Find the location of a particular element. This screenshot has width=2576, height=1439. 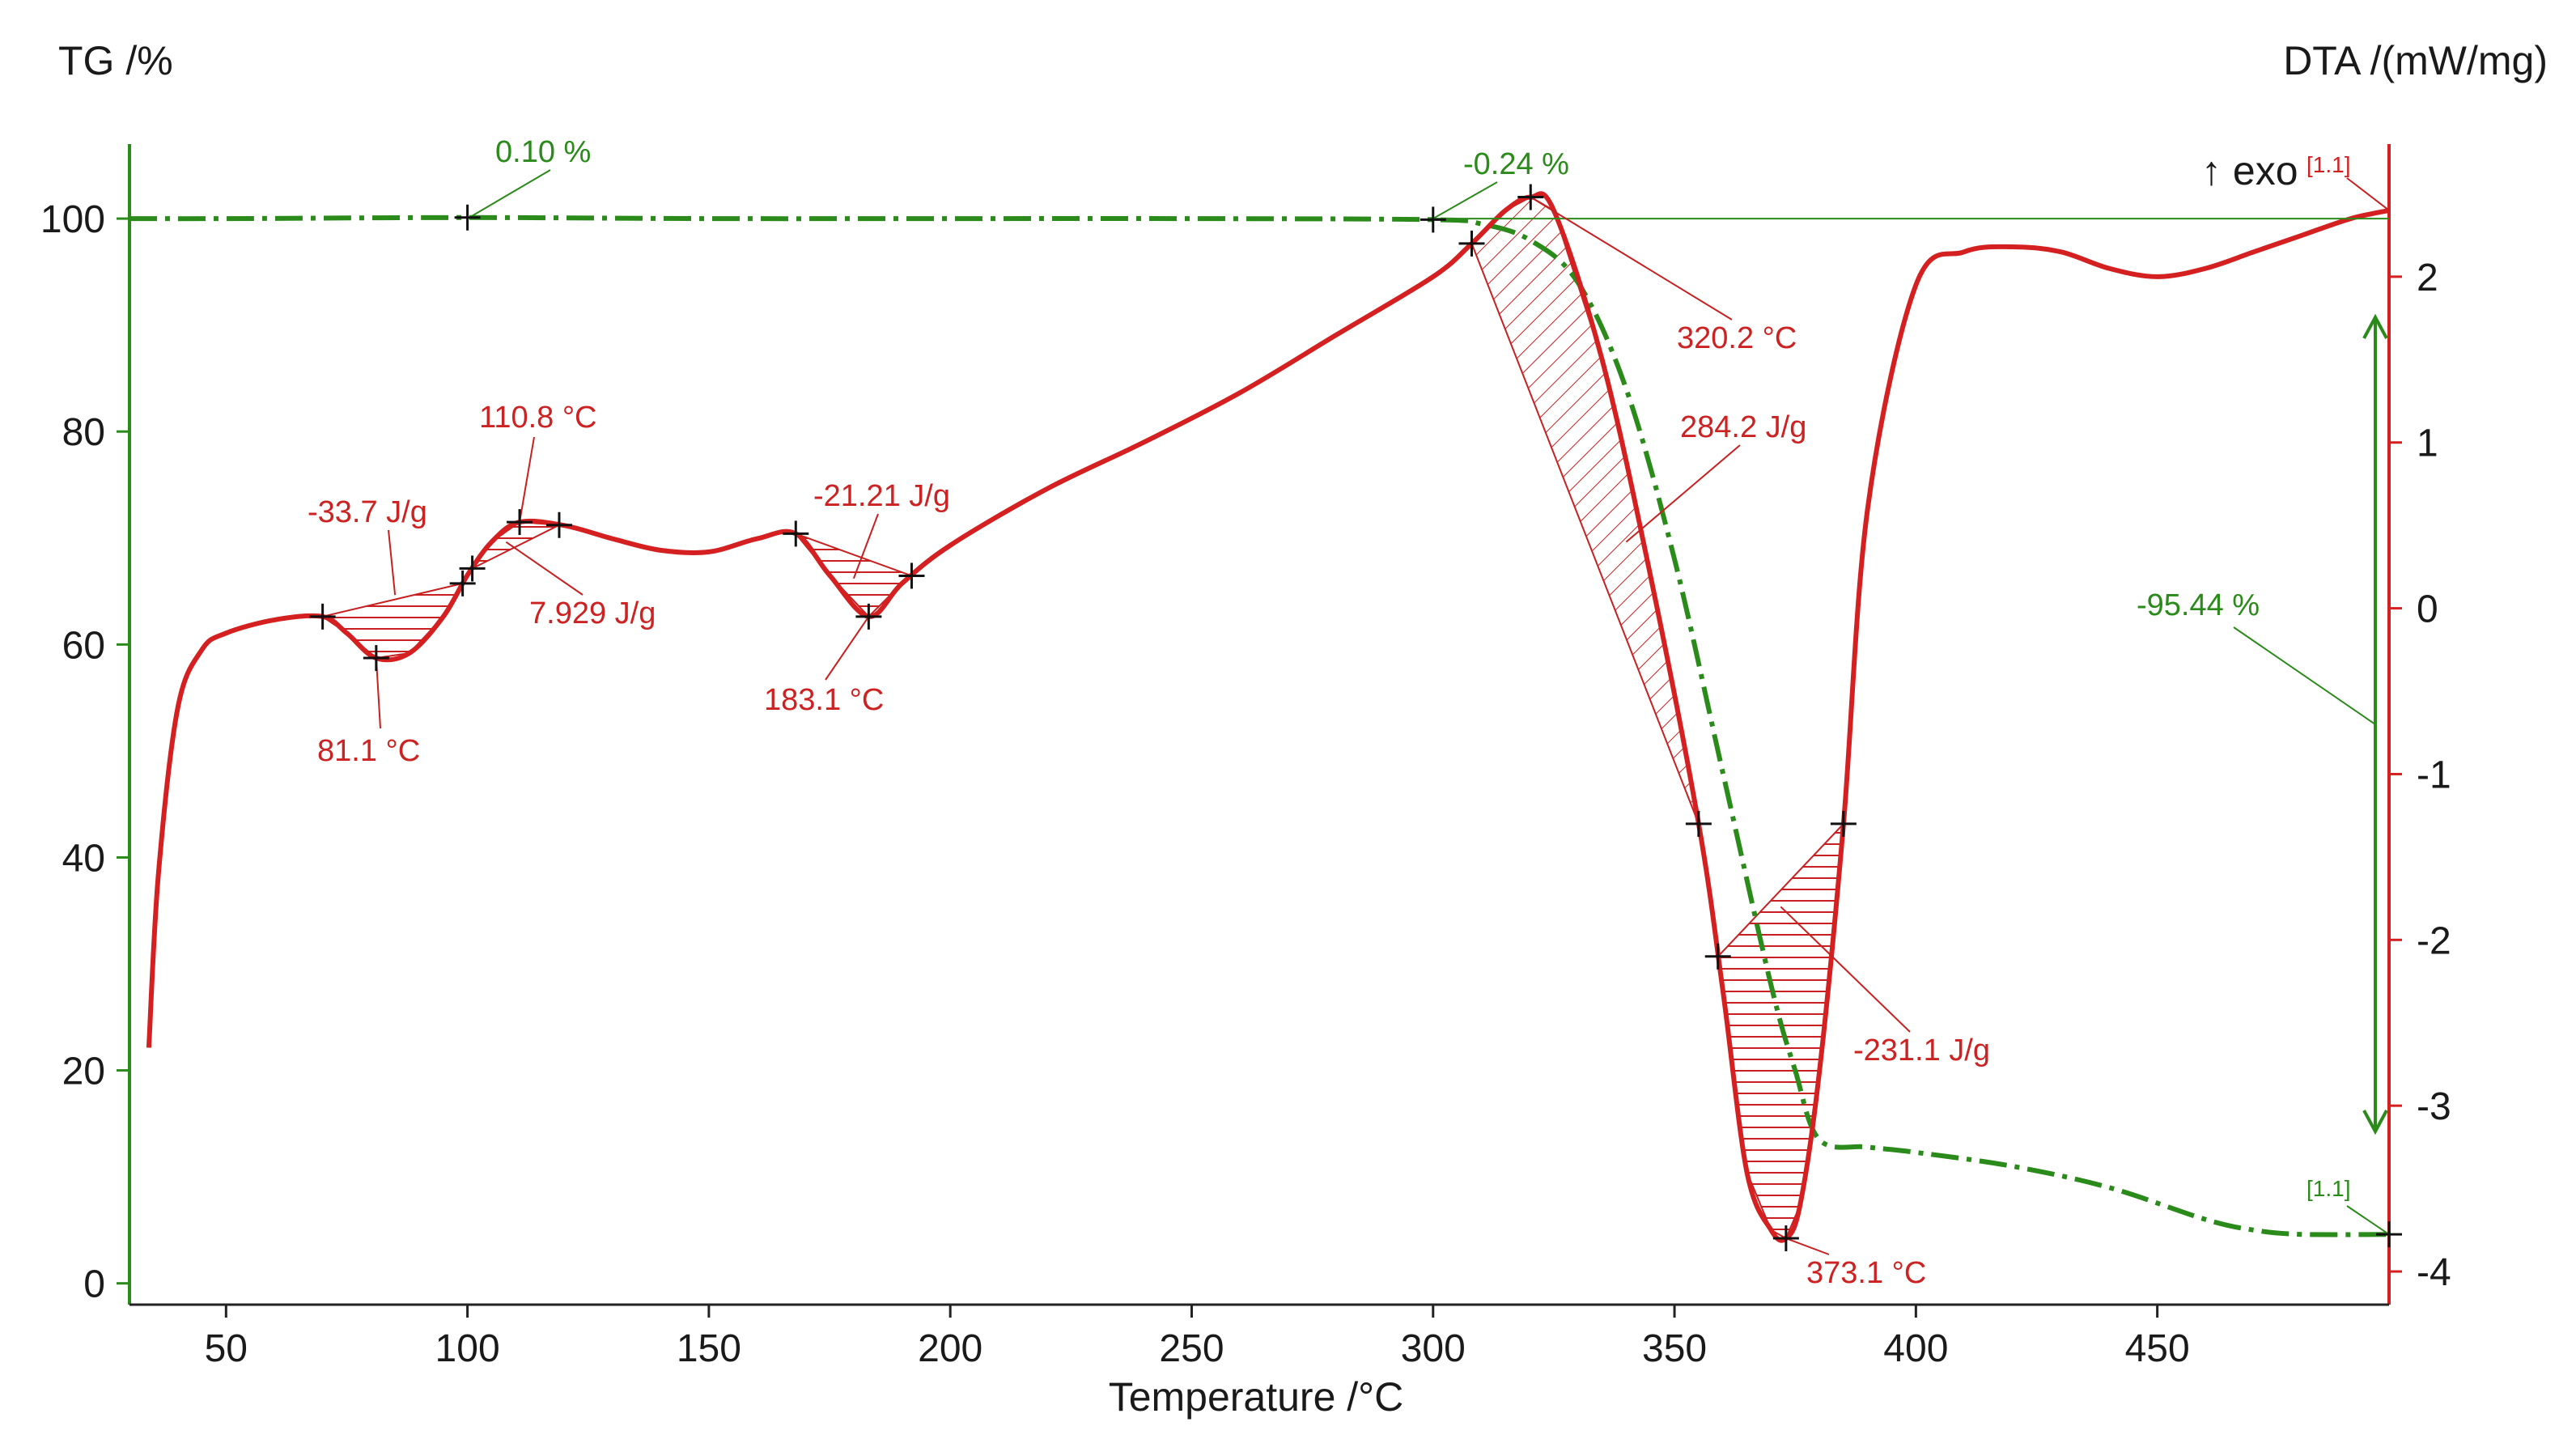

annotation-enthalpy-110: 7.929 J/g is located at coordinates (592, 613).